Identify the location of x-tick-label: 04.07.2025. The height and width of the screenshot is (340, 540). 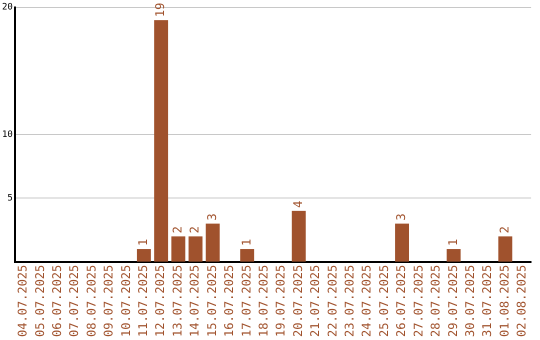
(23, 301).